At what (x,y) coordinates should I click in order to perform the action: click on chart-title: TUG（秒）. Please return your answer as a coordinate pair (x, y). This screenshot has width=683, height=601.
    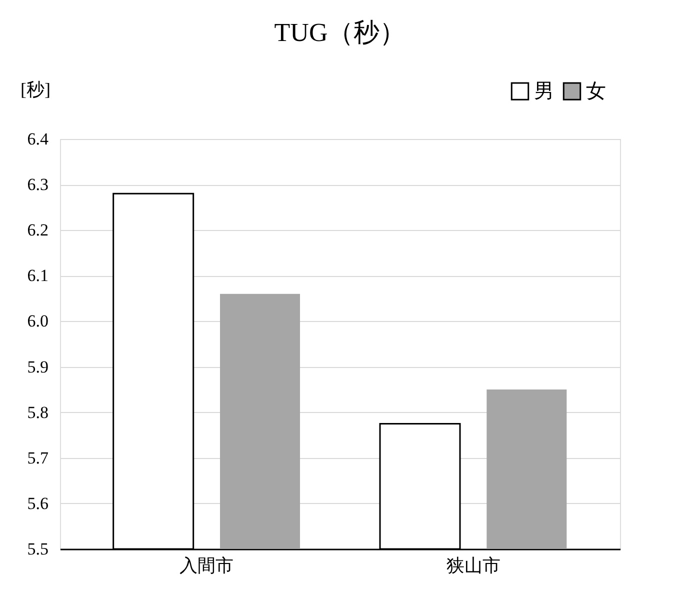
    Looking at the image, I should click on (340, 32).